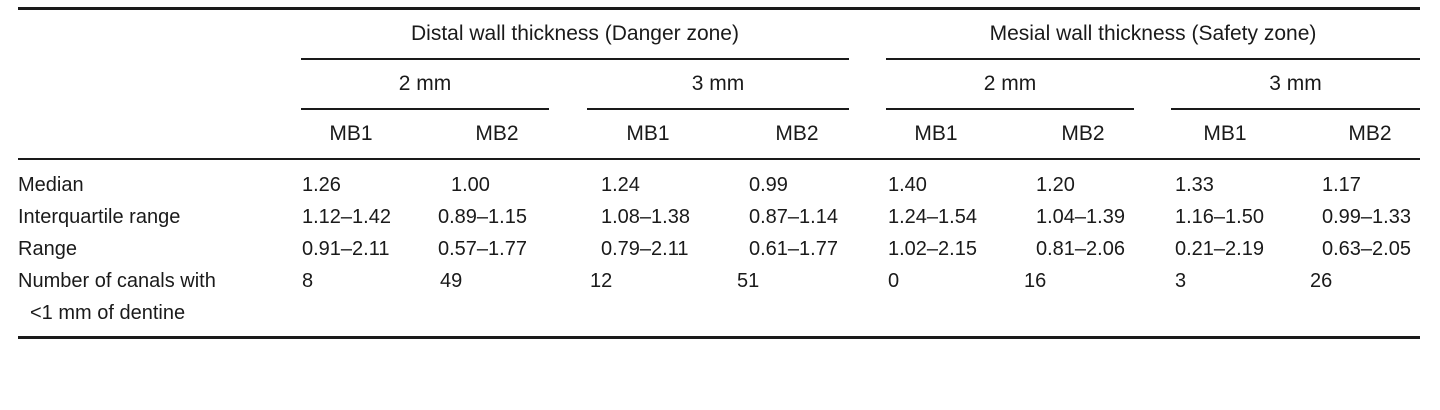  Describe the element at coordinates (1366, 249) in the screenshot. I see `table-cell: 0.63–2.05` at that location.